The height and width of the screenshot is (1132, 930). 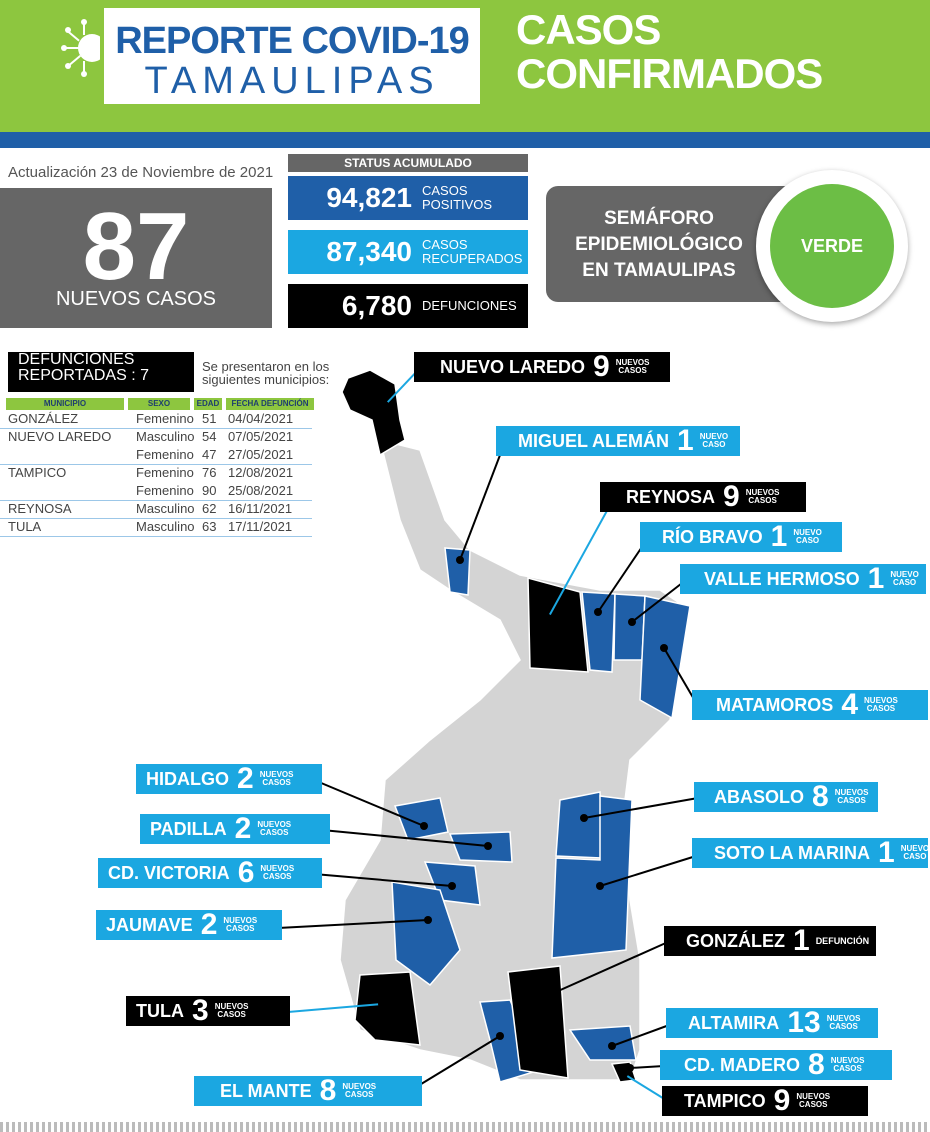 I want to click on label-cd-victoria: CD. VICTORIA 6 NUEVOS CASOS, so click(x=210, y=872).